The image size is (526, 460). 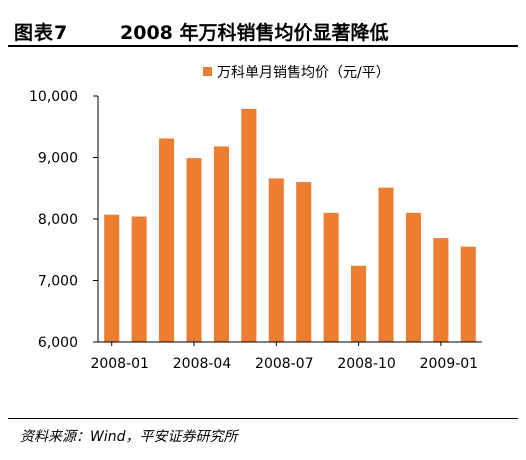 I want to click on y-tick-label: 9,000, so click(x=58, y=159).